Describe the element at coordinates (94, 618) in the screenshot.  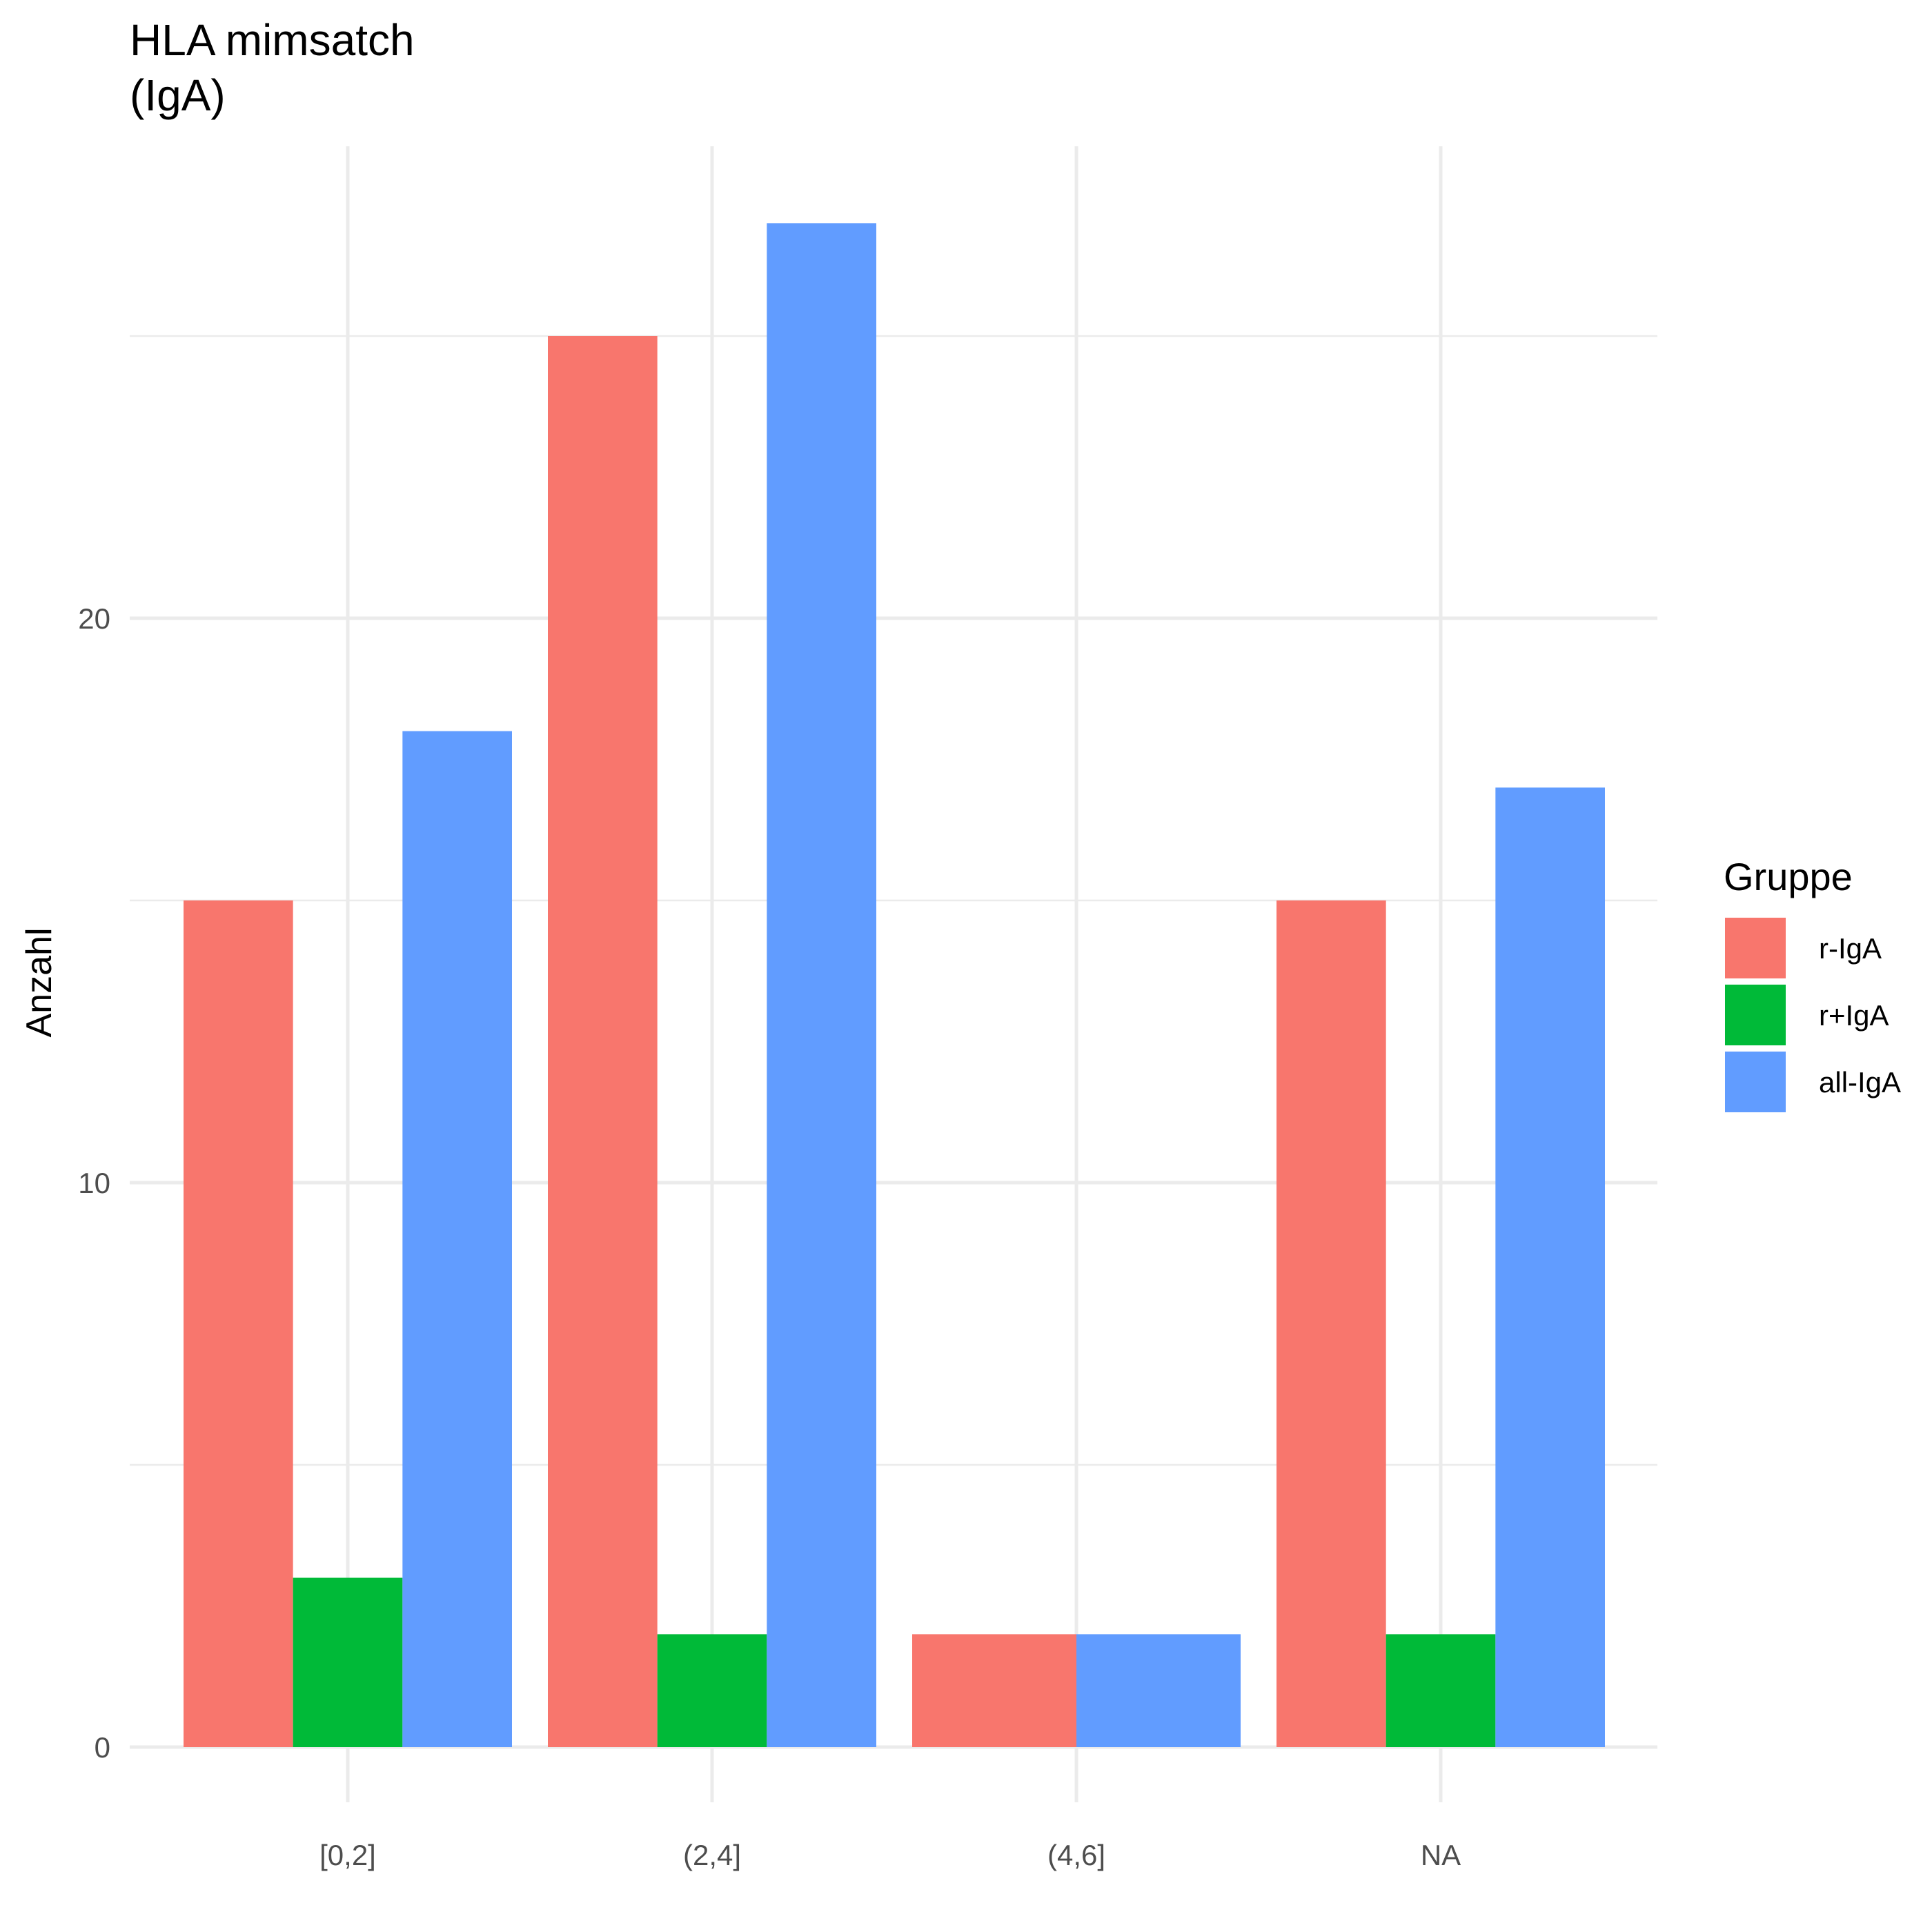
I see `y-tick-label: 20` at that location.